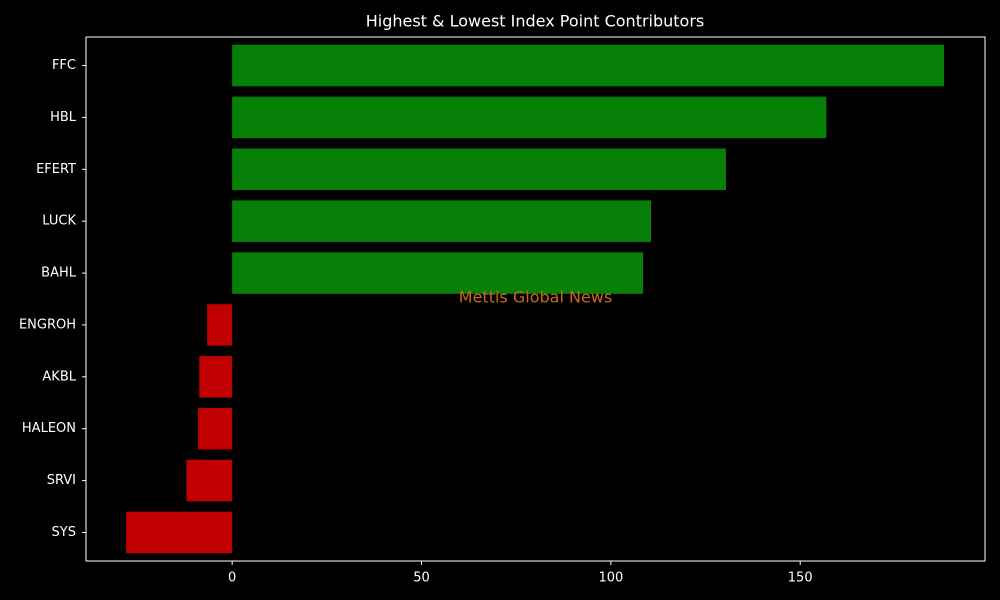 The height and width of the screenshot is (600, 1000). What do you see at coordinates (59, 221) in the screenshot?
I see `y-tick-label: LUCK` at bounding box center [59, 221].